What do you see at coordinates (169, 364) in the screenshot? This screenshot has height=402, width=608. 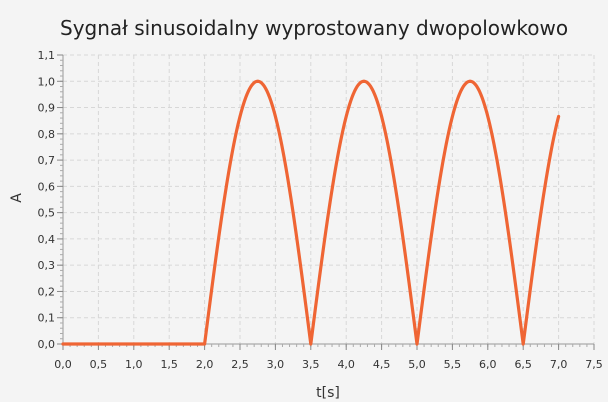 I see `x-tick-label: 1,5` at bounding box center [169, 364].